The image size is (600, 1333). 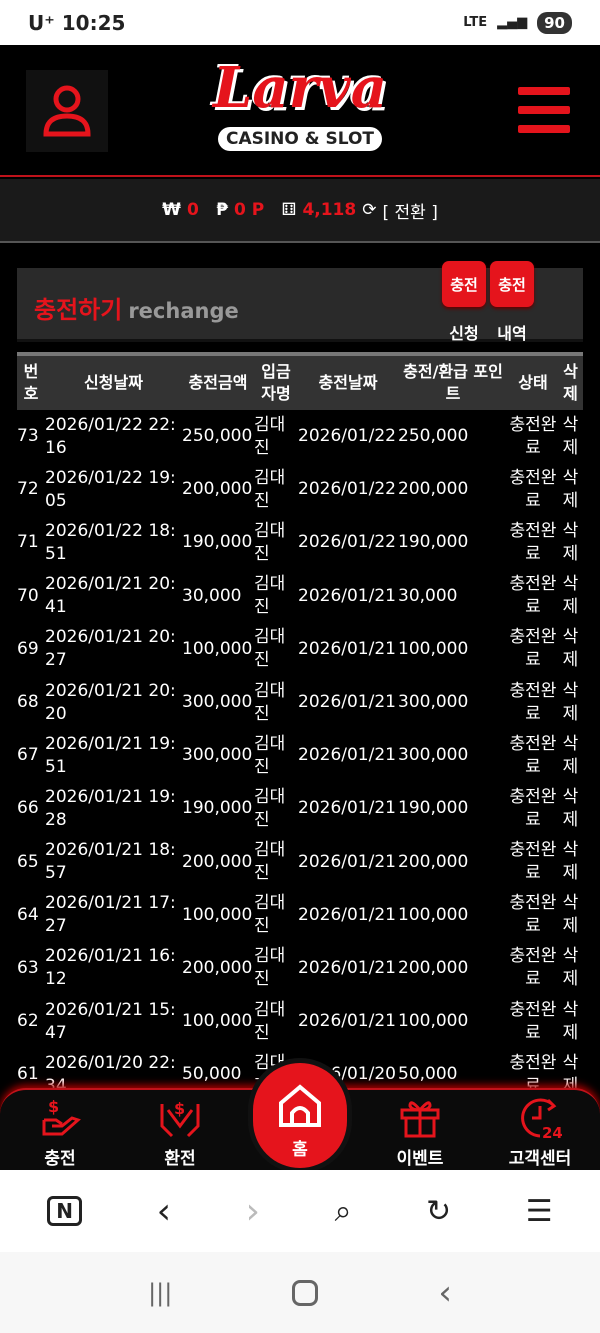 I want to click on request-date: 2026/01/21 19:28, so click(x=110, y=808).